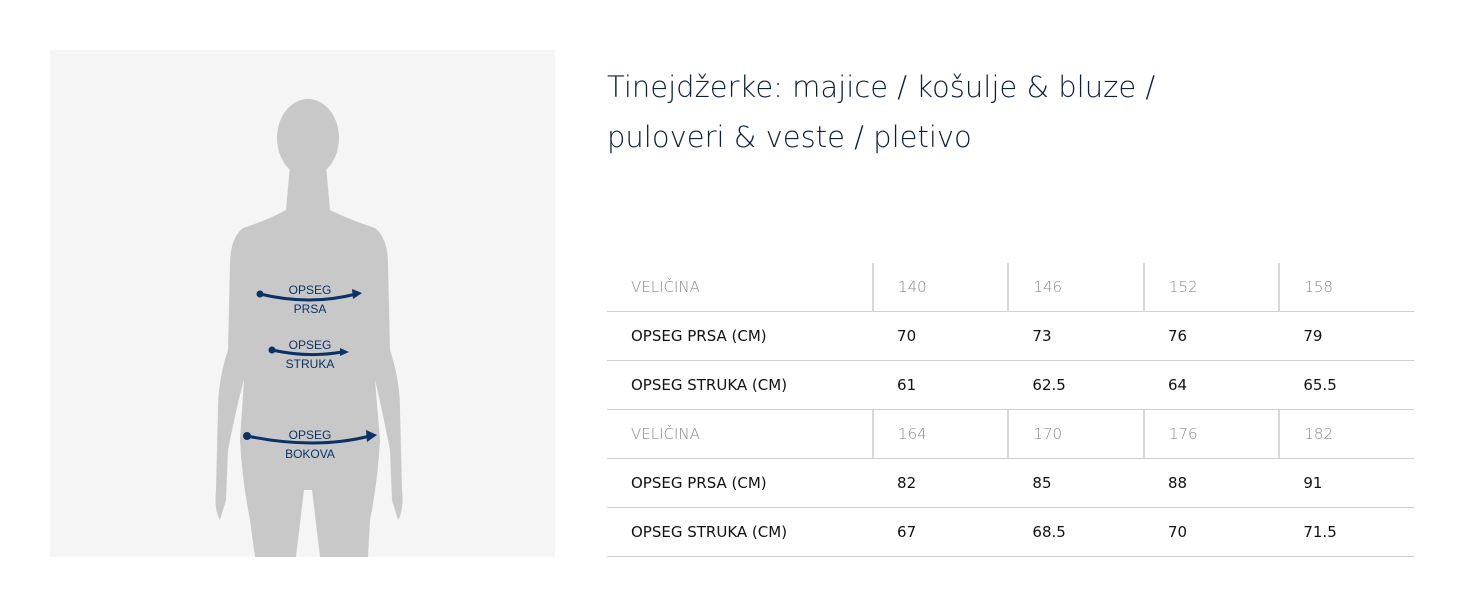 This screenshot has width=1465, height=607. Describe the element at coordinates (1076, 336) in the screenshot. I see `value-cell: 73` at that location.